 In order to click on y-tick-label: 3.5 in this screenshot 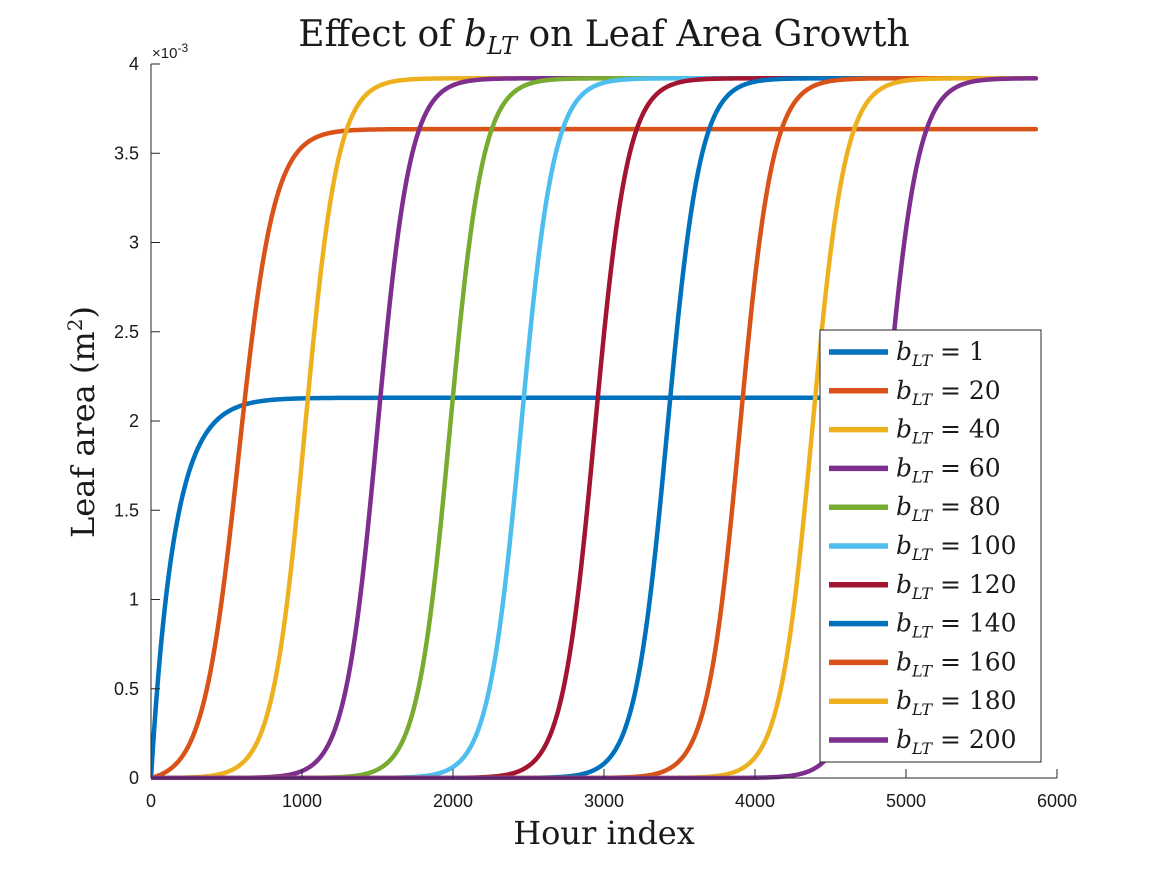, I will do `click(126, 153)`.